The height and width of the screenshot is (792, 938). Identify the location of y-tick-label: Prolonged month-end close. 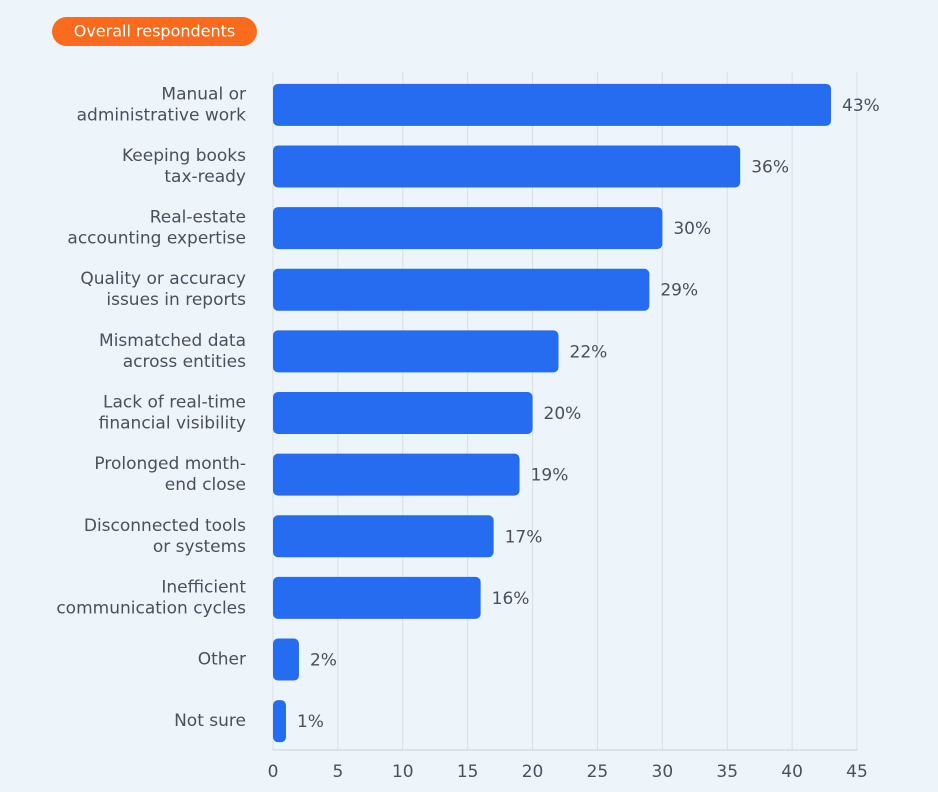
(170, 474).